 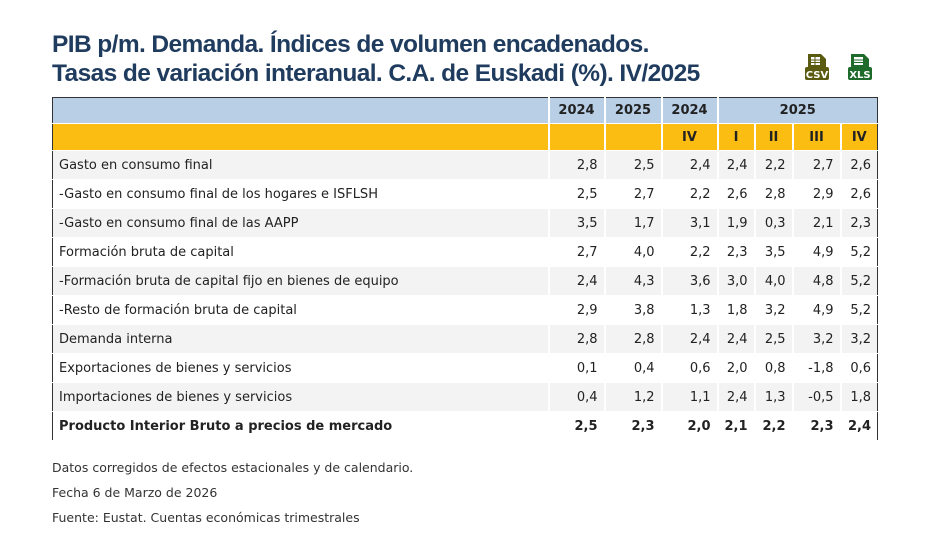 I want to click on cell-value: 1,1, so click(x=690, y=397).